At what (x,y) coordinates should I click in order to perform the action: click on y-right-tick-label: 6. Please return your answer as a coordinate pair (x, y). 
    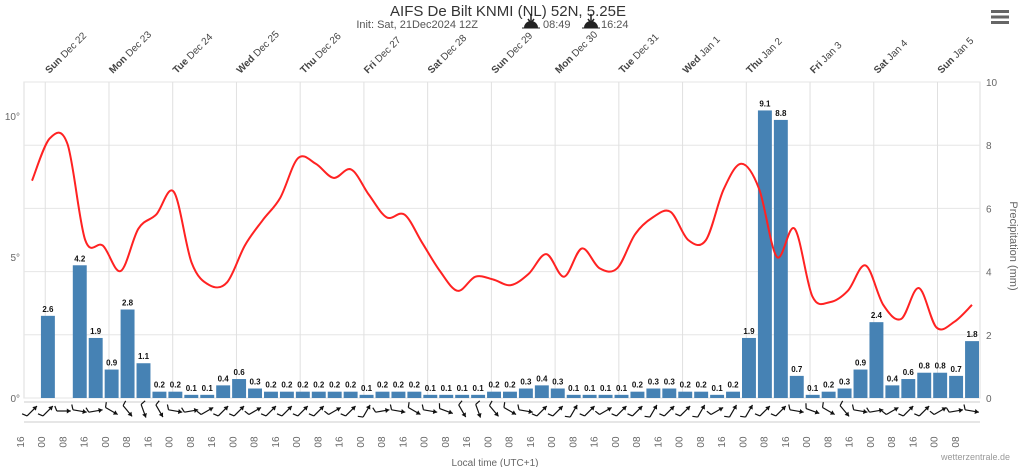
    Looking at the image, I should click on (989, 209).